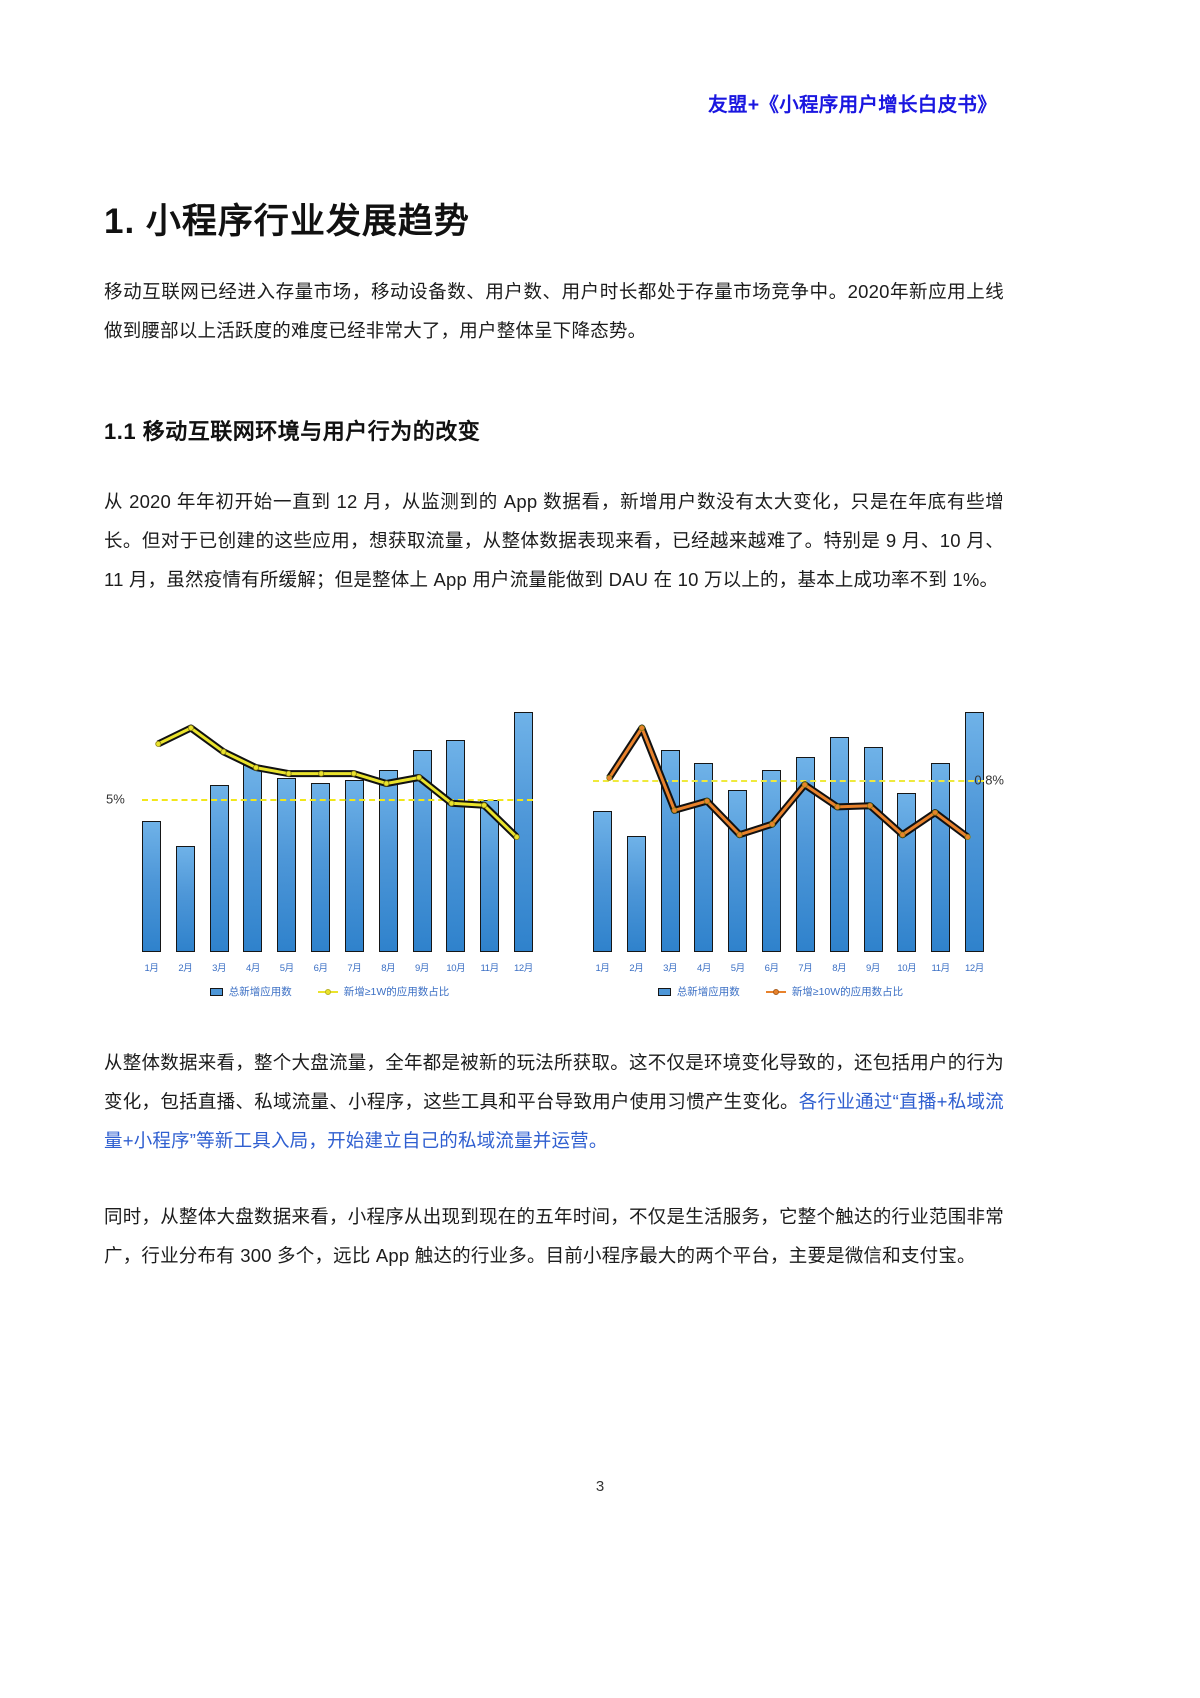 Image resolution: width=1200 pixels, height=1698 pixels. What do you see at coordinates (788, 781) in the screenshot?
I see `chart-right-reference-line` at bounding box center [788, 781].